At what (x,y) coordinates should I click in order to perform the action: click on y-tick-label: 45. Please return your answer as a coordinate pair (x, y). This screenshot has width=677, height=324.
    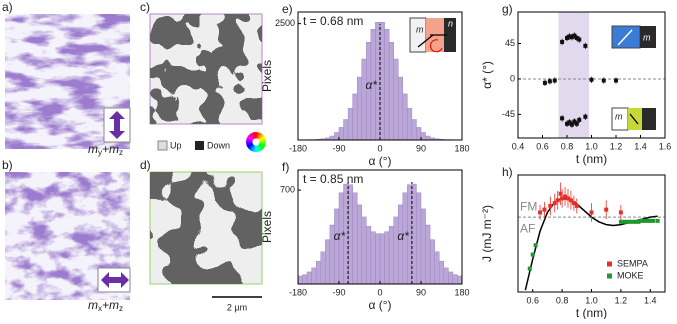
    Looking at the image, I should click on (510, 43).